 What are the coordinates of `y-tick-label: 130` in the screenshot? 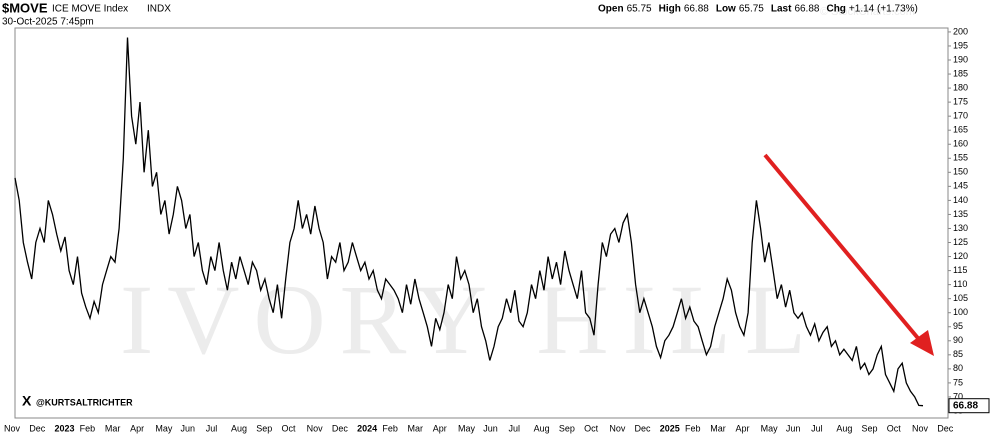 It's located at (960, 228).